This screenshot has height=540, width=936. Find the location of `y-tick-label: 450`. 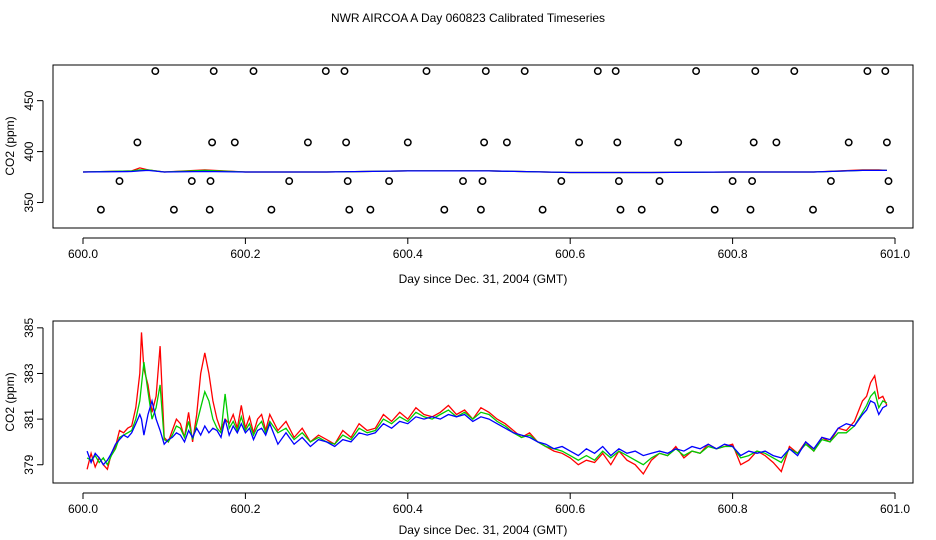

y-tick-label: 450 is located at coordinates (29, 100).